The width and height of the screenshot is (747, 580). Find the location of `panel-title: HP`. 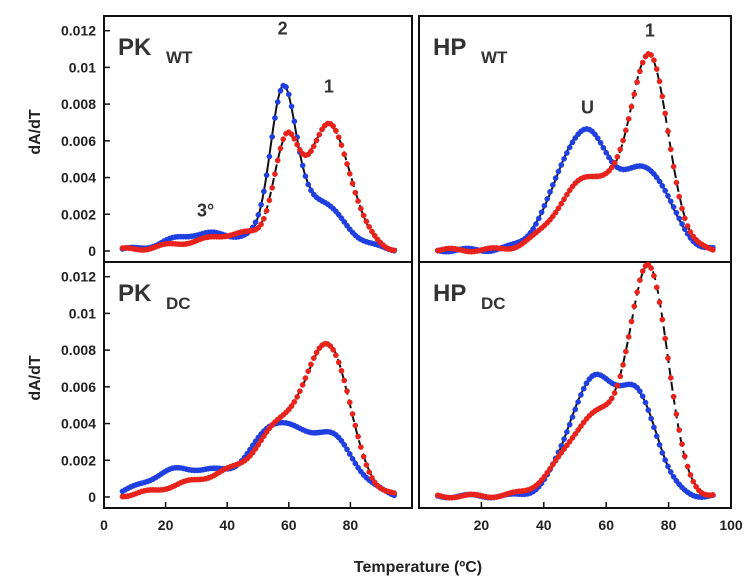

panel-title: HP is located at coordinates (449, 47).